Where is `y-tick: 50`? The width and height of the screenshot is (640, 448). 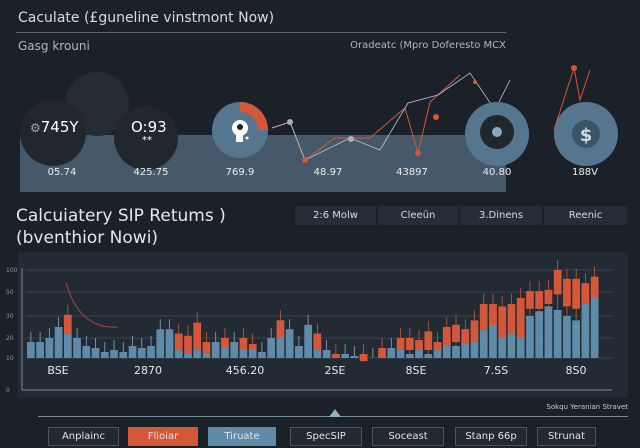 y-tick: 50 is located at coordinates (10, 292).